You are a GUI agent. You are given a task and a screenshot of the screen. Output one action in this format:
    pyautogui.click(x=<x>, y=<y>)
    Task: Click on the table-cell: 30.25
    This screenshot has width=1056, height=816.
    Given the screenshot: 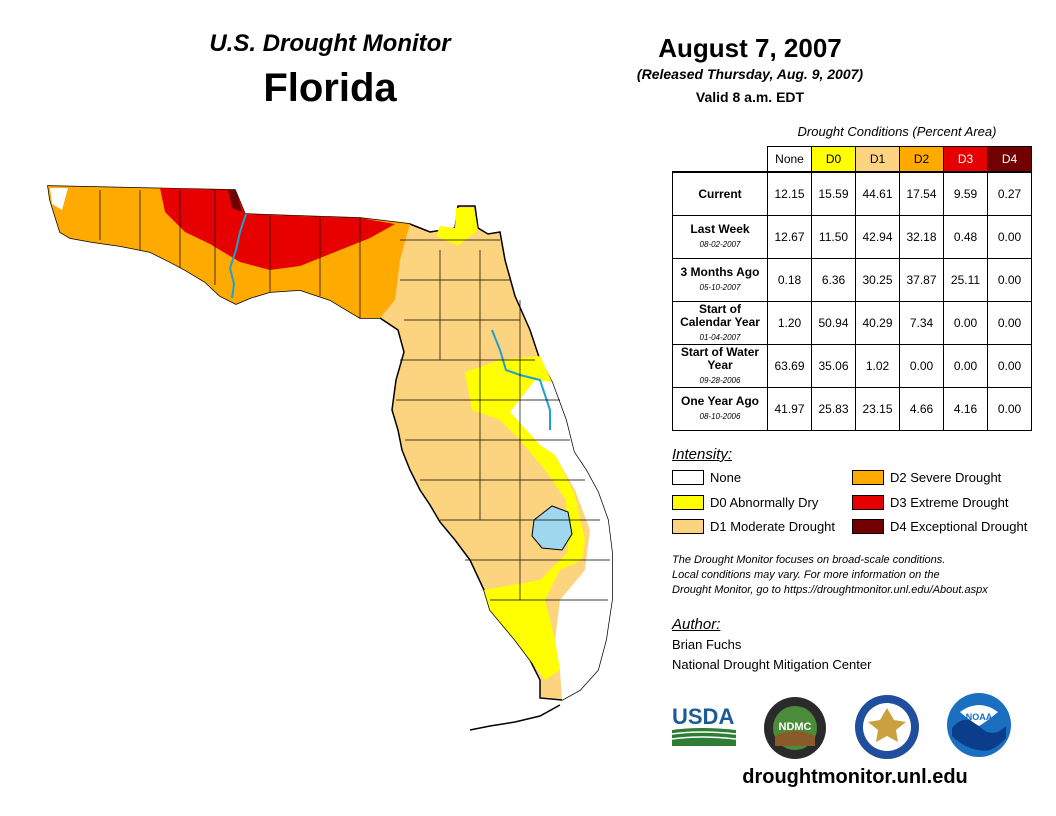 What is the action you would take?
    pyautogui.click(x=877, y=280)
    